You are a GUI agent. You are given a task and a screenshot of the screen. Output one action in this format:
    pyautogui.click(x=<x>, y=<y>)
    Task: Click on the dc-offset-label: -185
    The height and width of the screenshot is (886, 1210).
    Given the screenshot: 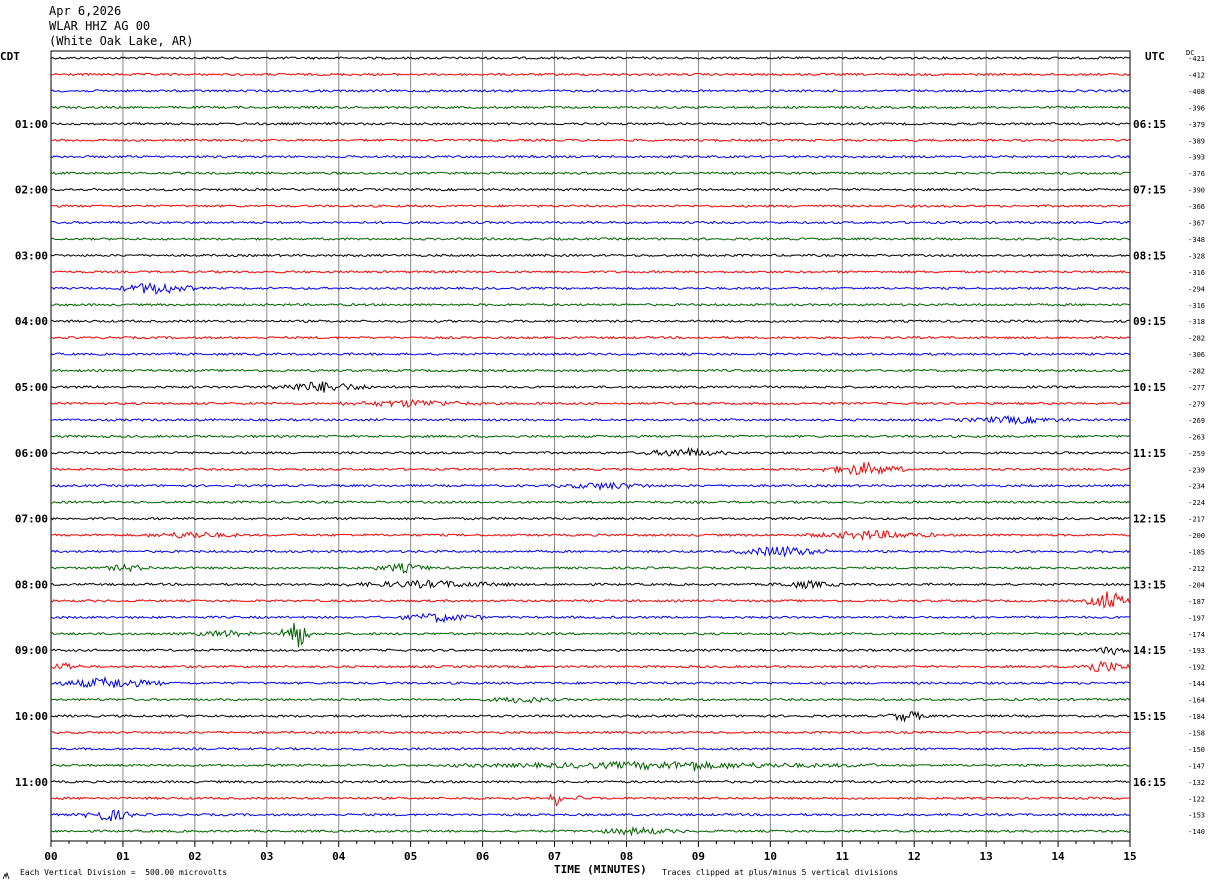 What is the action you would take?
    pyautogui.click(x=1196, y=553)
    